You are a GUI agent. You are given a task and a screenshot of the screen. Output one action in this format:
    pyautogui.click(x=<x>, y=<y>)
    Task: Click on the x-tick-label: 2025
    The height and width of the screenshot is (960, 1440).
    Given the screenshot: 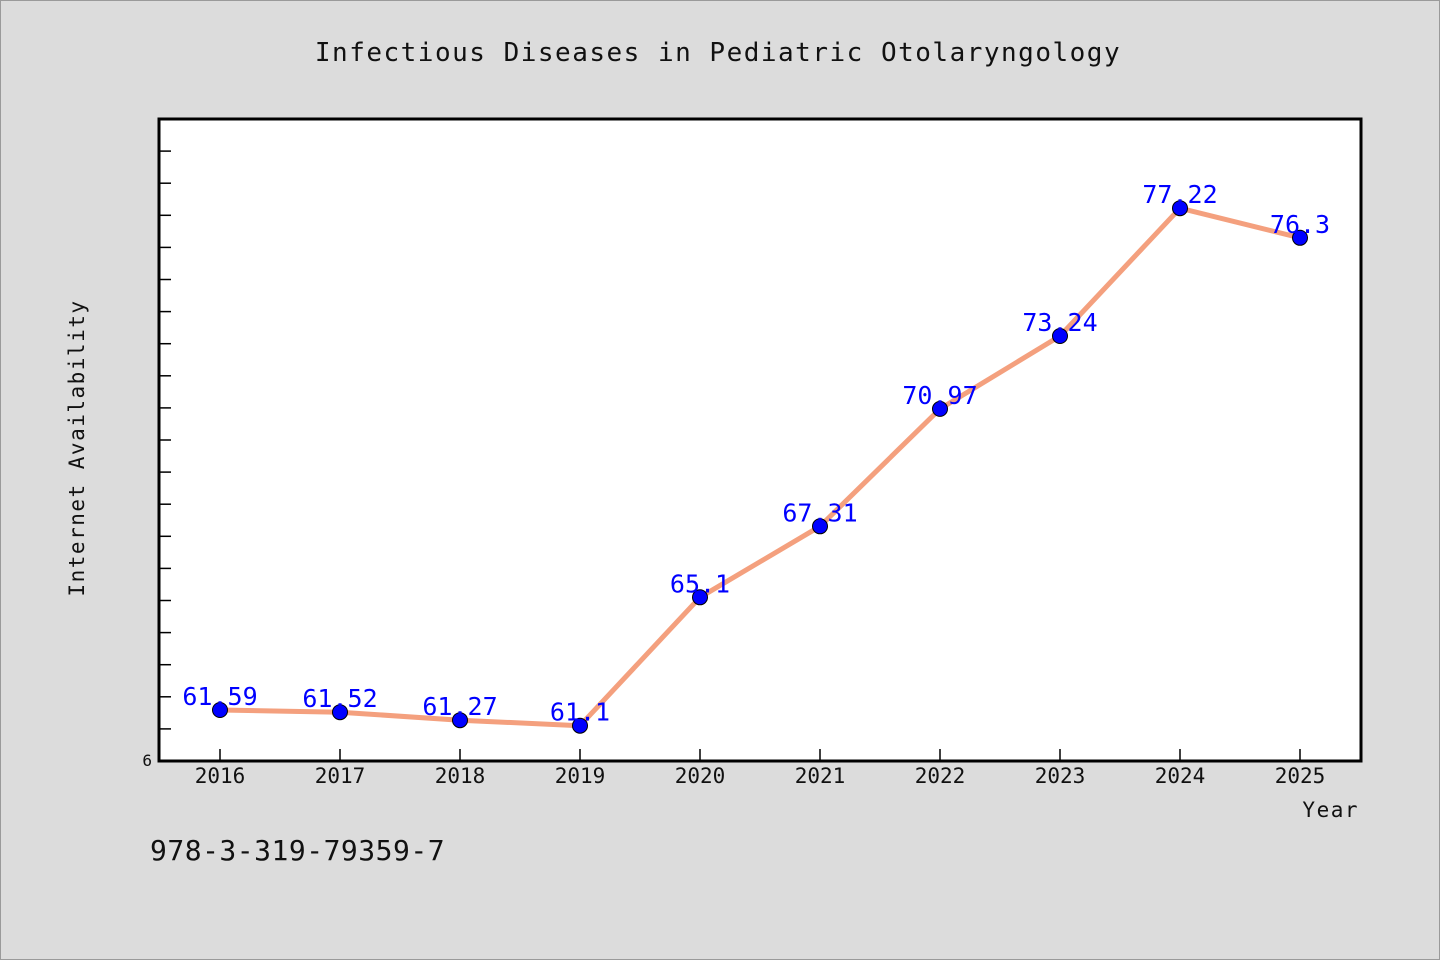 What is the action you would take?
    pyautogui.click(x=1300, y=776)
    